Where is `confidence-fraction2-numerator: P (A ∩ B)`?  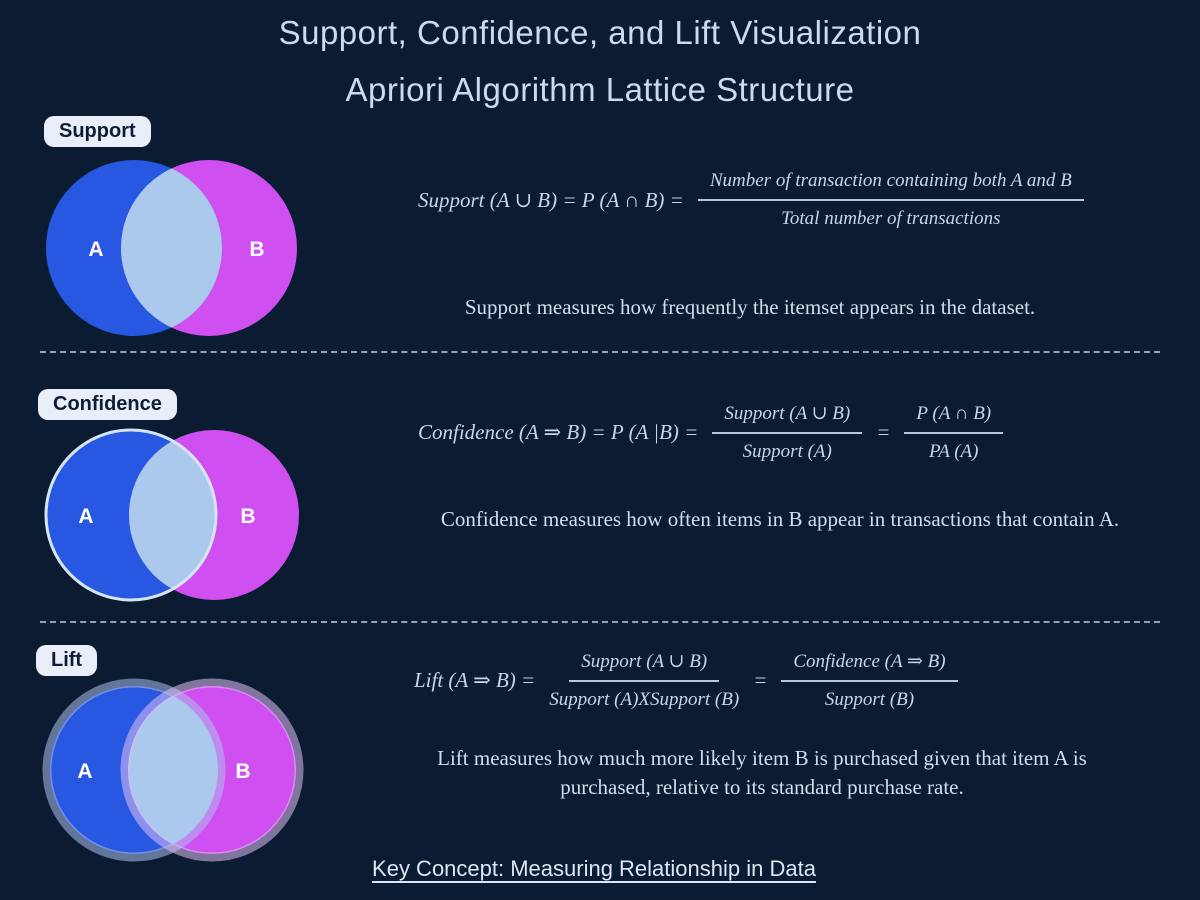
confidence-fraction2-numerator: P (A ∩ B) is located at coordinates (954, 418).